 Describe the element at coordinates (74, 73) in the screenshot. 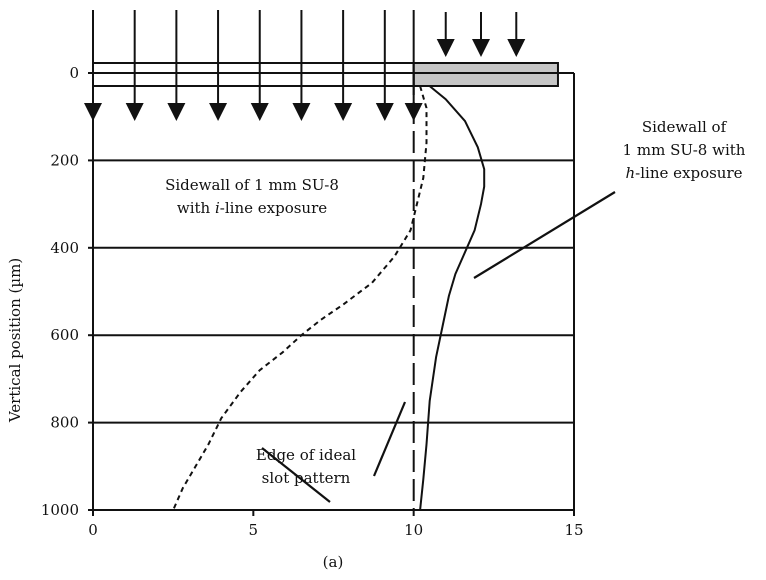

I see `y-tick-label: 0` at that location.